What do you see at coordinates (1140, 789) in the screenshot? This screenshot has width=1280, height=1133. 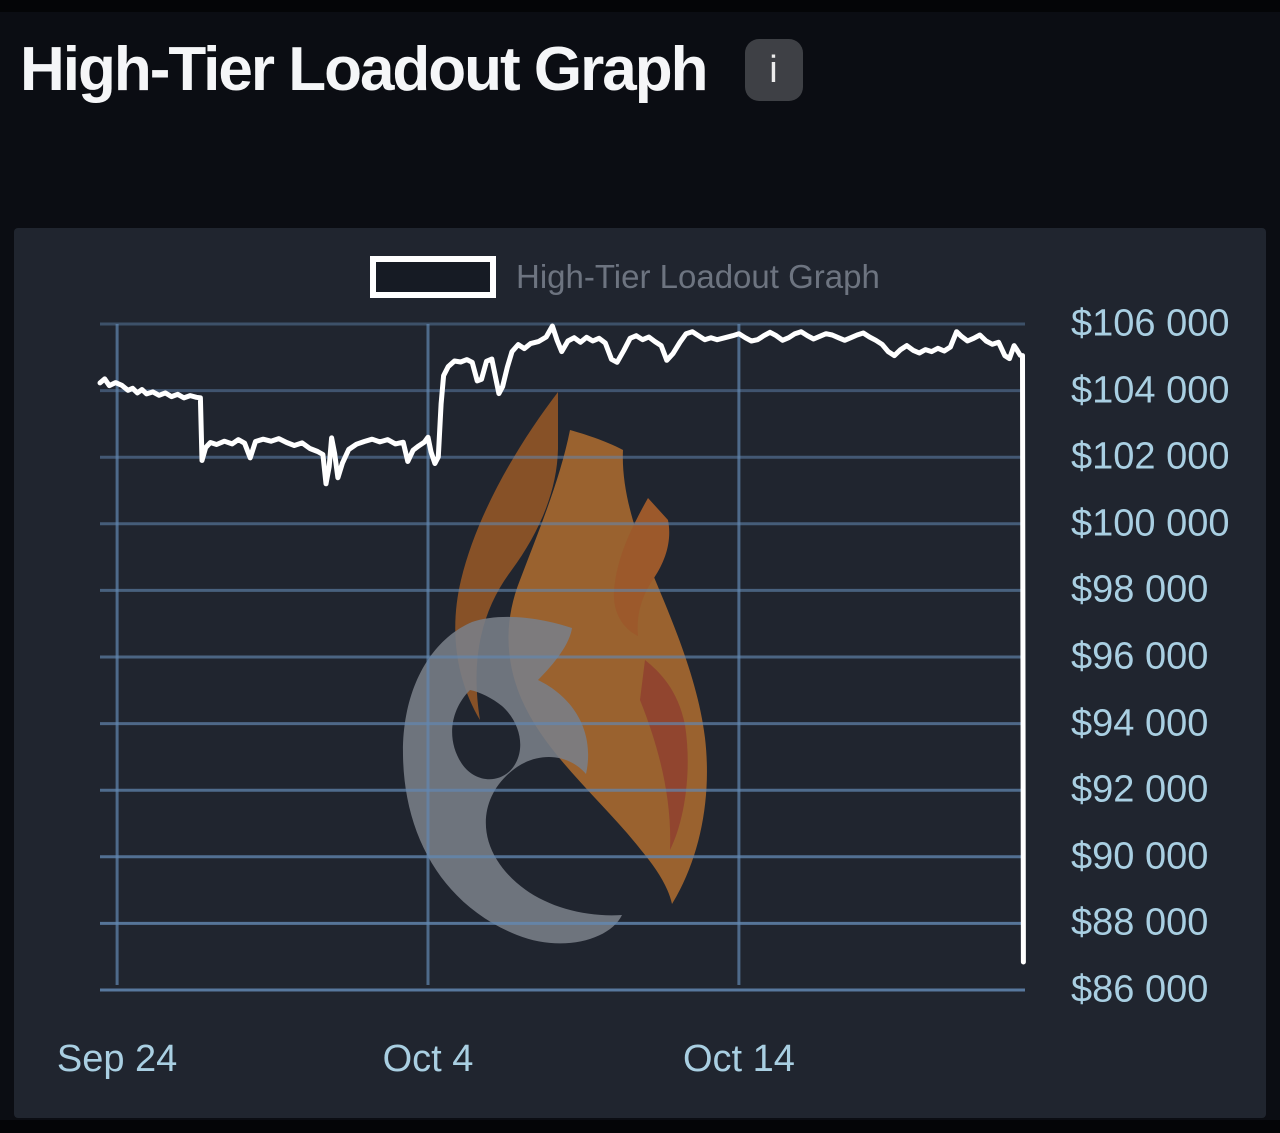 I see `y-axis-tick-label: $92 000` at bounding box center [1140, 789].